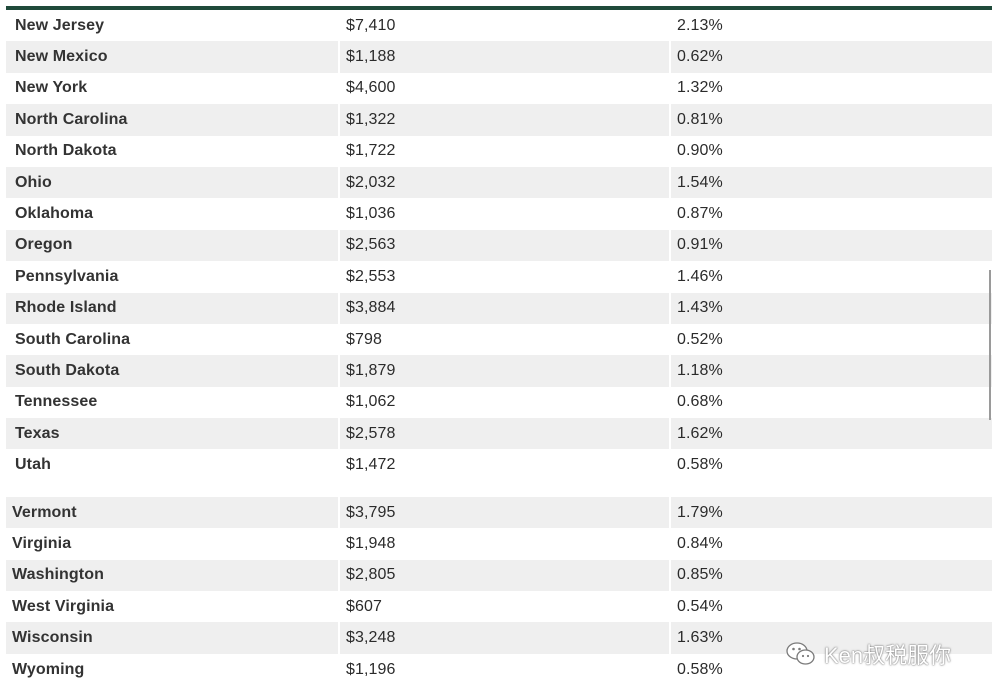  Describe the element at coordinates (700, 151) in the screenshot. I see `tax-rate-cell: 0.90%` at that location.